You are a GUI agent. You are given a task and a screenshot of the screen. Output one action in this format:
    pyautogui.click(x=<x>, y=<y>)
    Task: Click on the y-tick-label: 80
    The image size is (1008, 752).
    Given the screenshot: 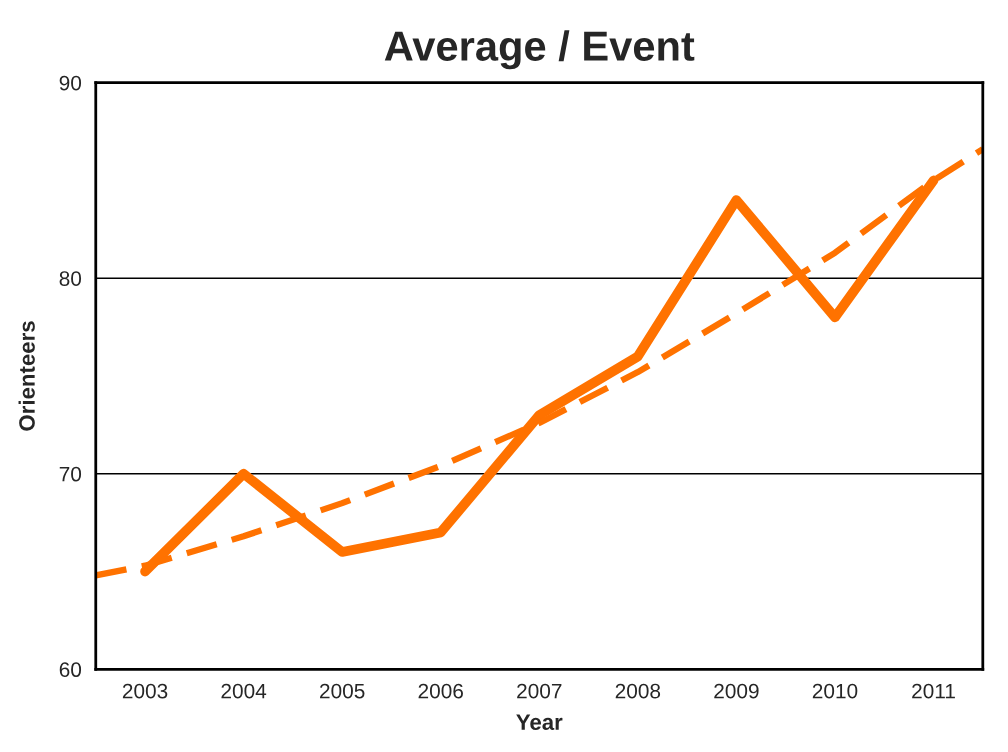 What is the action you would take?
    pyautogui.click(x=70, y=278)
    